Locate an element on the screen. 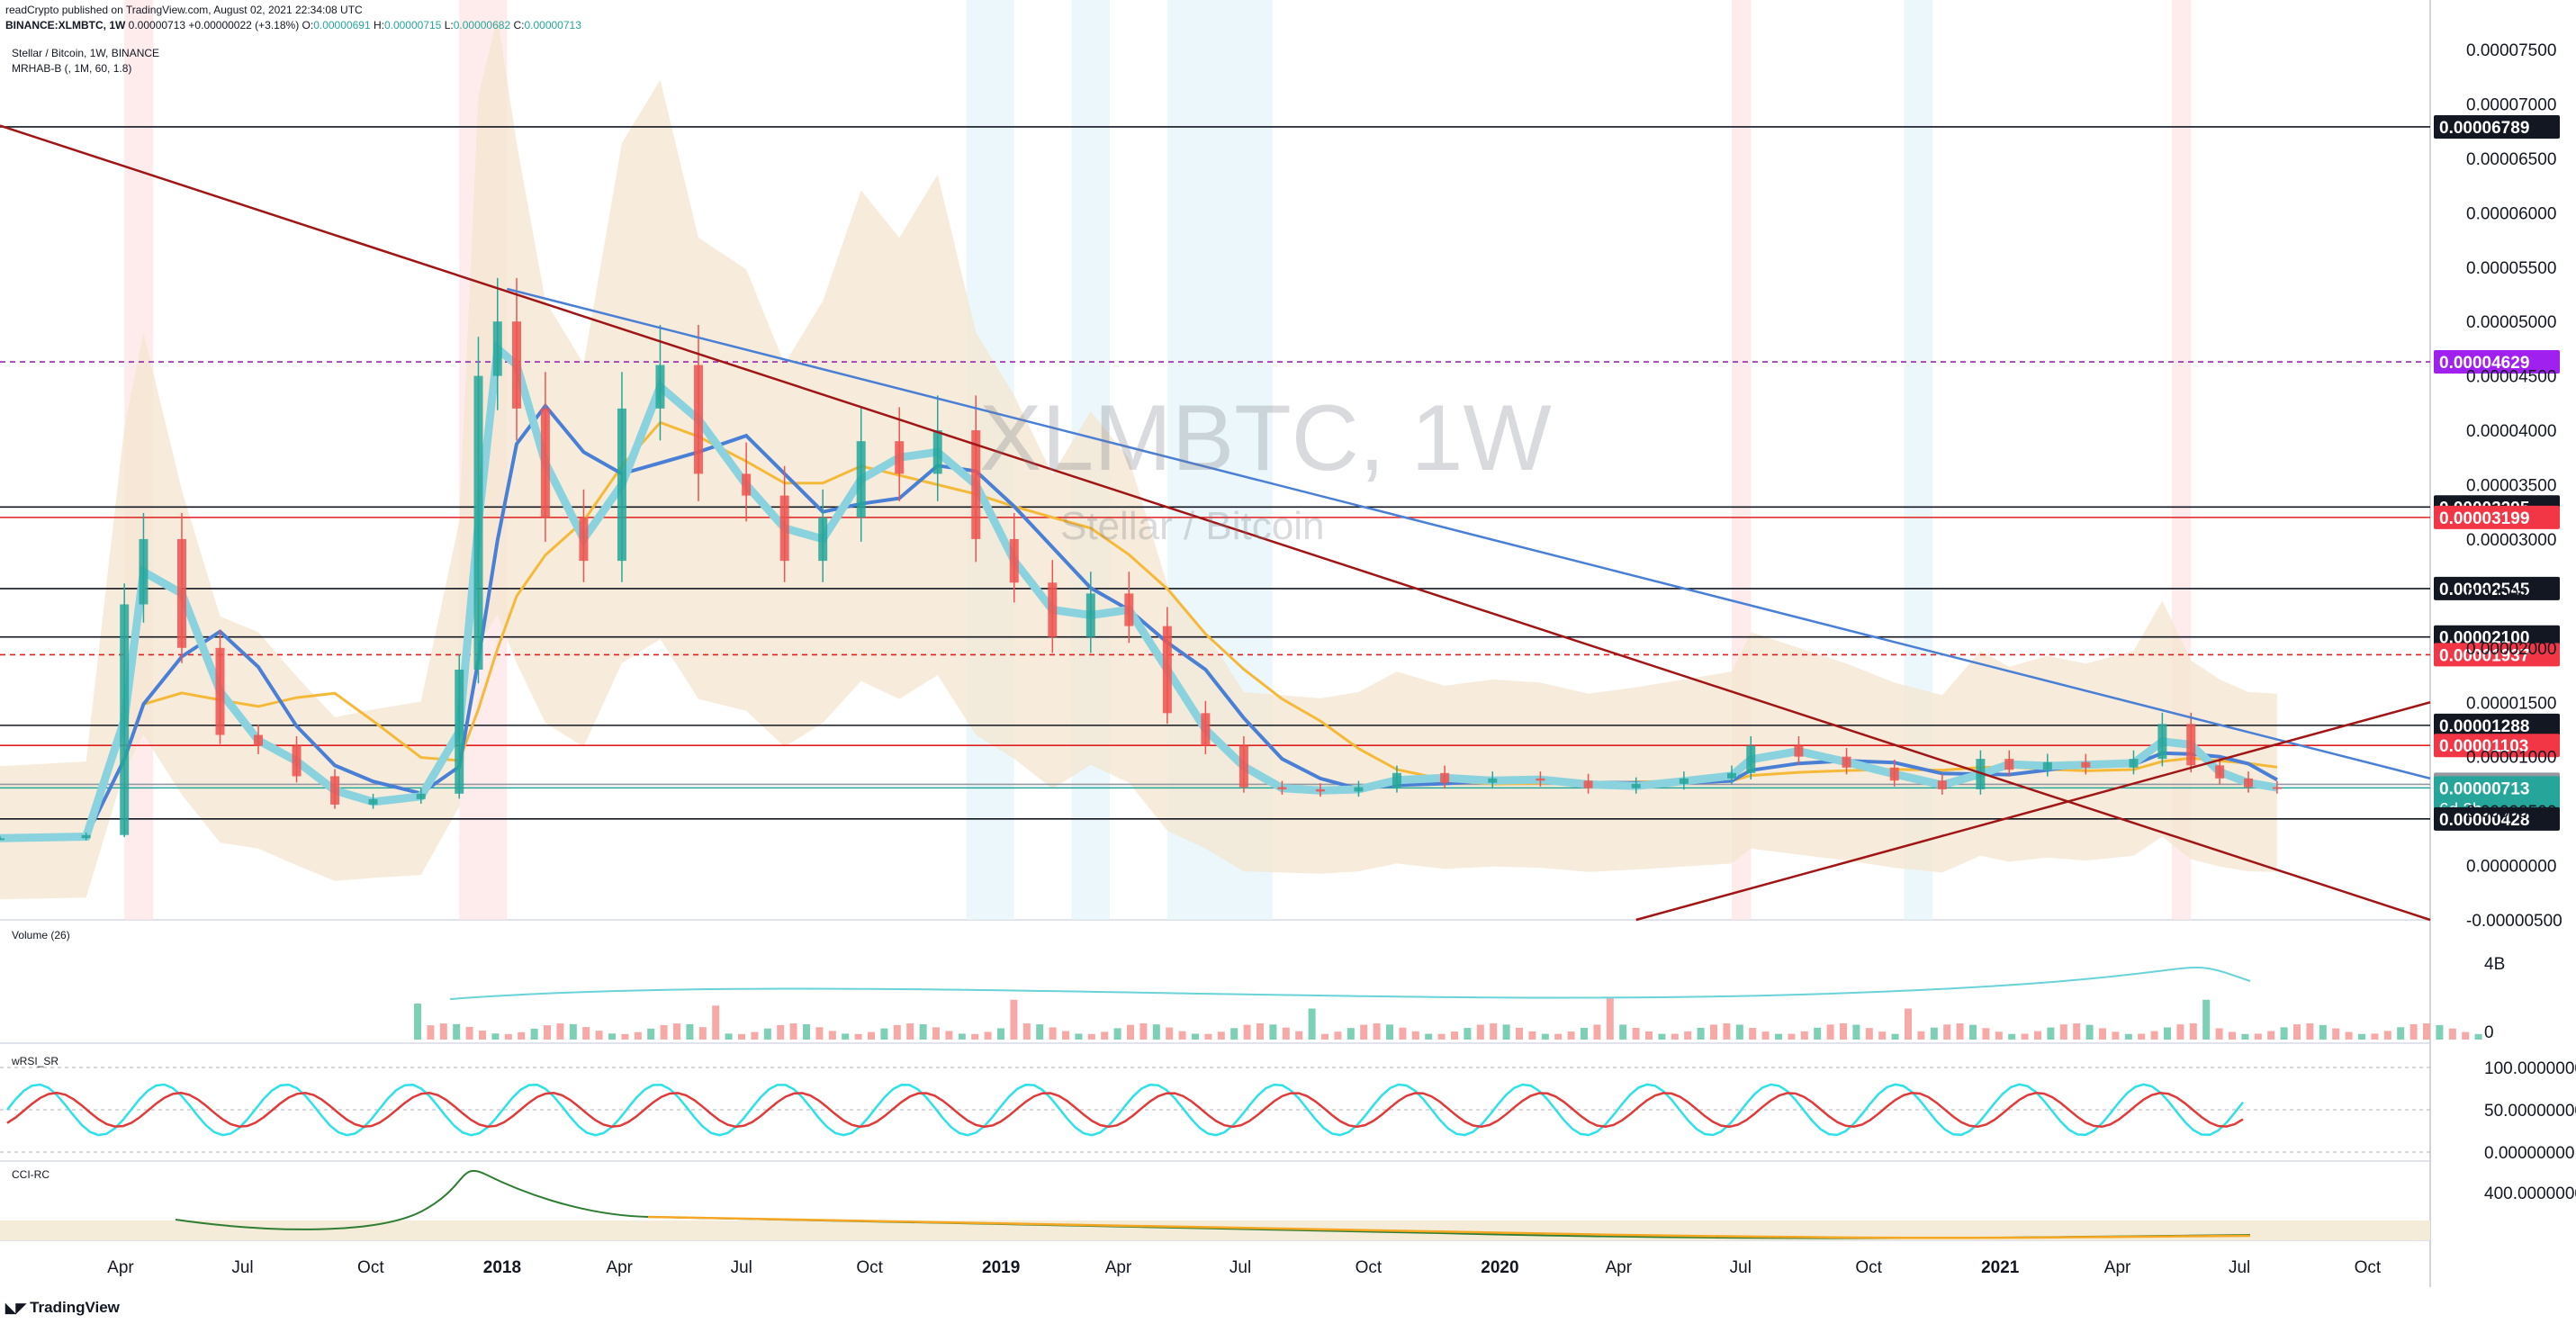 The image size is (2576, 1324). time-tick-label: Oct is located at coordinates (1369, 1267).